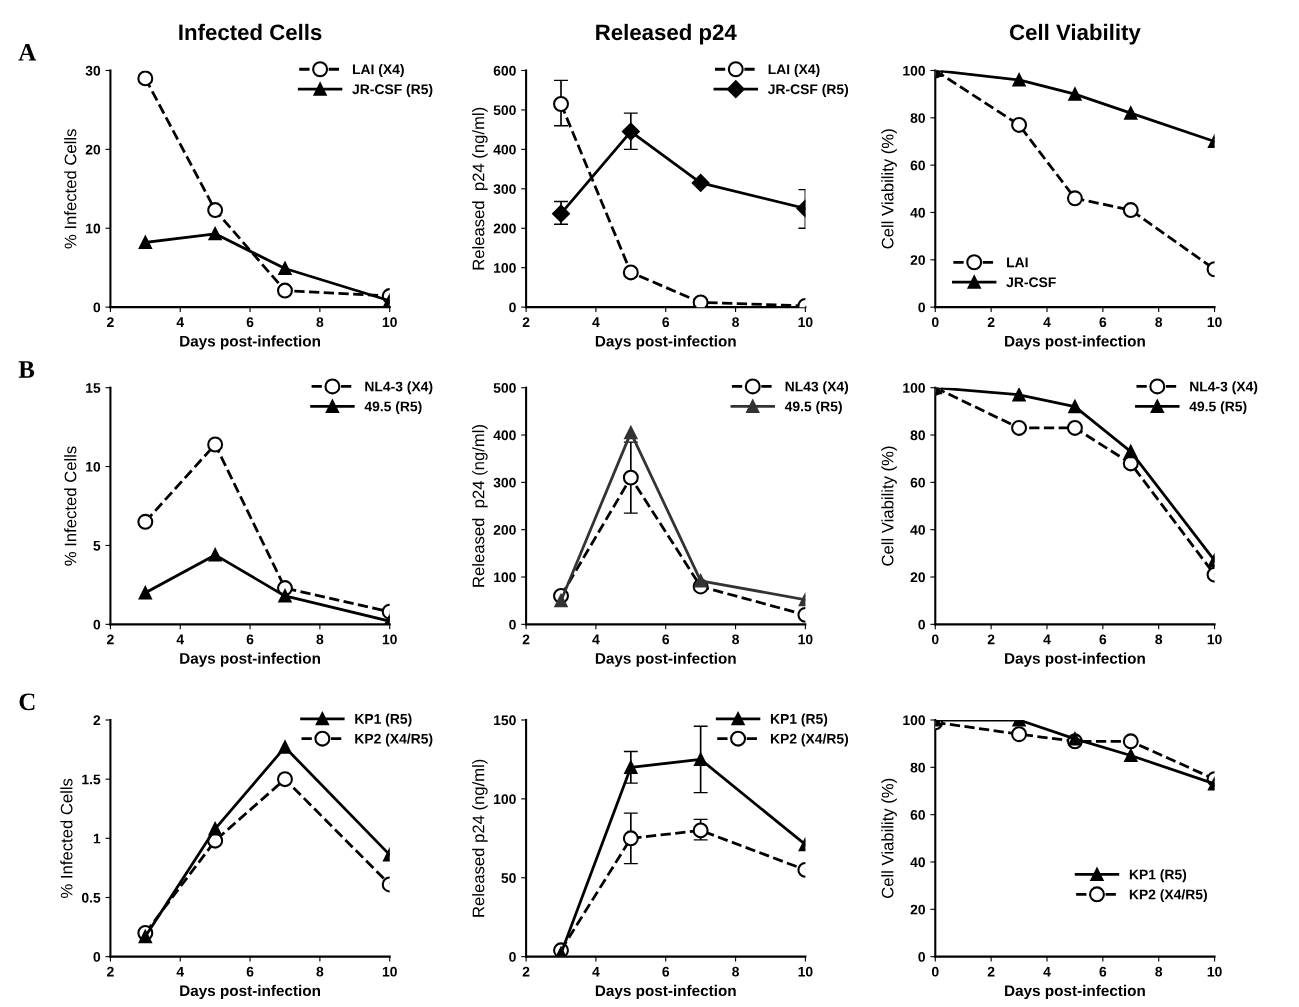 The height and width of the screenshot is (1007, 1299). What do you see at coordinates (666, 34) in the screenshot?
I see `chart-title: Released p24` at bounding box center [666, 34].